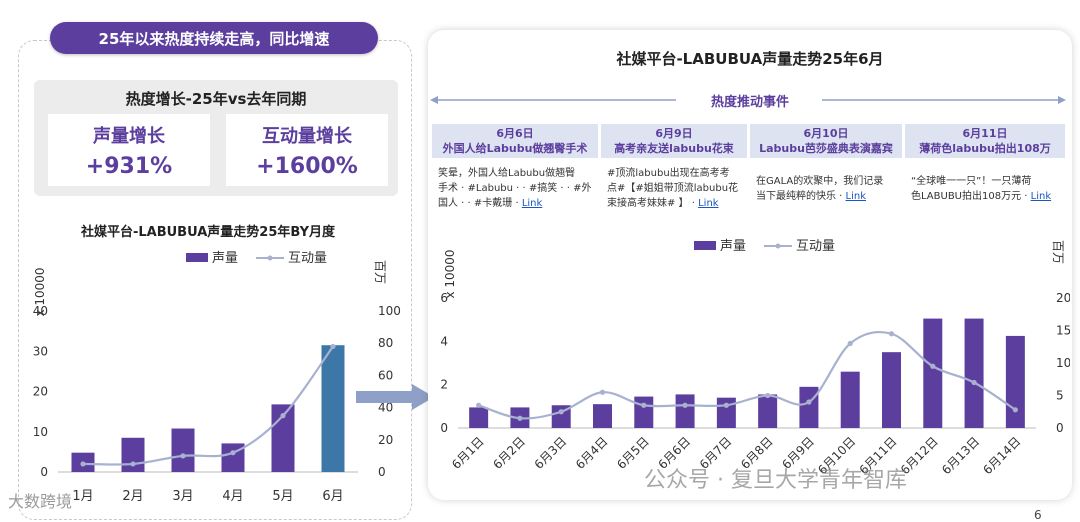 The height and width of the screenshot is (522, 1080). I want to click on x-tick-label: 6月2日, so click(509, 453).